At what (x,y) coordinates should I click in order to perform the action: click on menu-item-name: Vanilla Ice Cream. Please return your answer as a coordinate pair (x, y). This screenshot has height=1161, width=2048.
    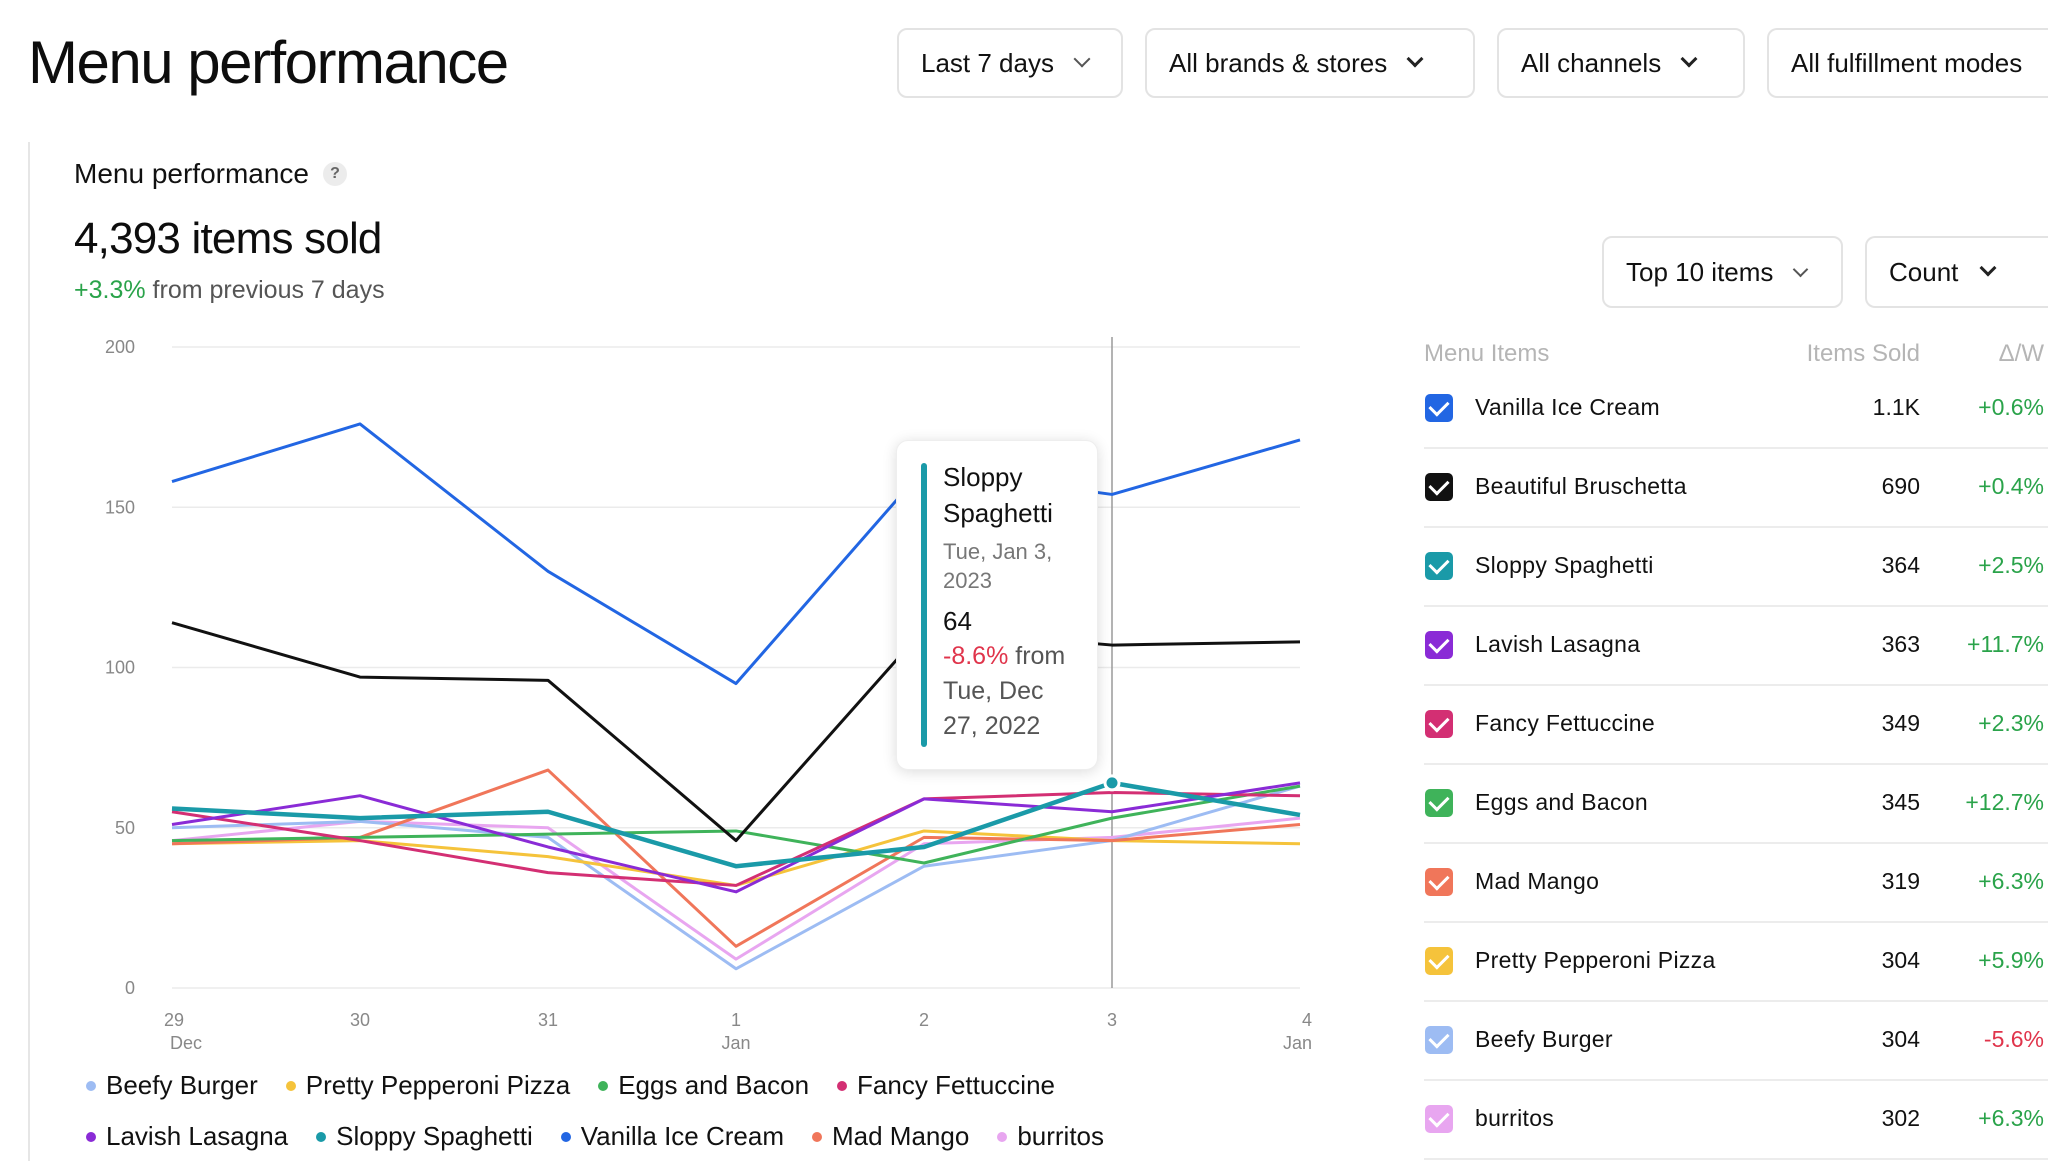
    Looking at the image, I should click on (1567, 407).